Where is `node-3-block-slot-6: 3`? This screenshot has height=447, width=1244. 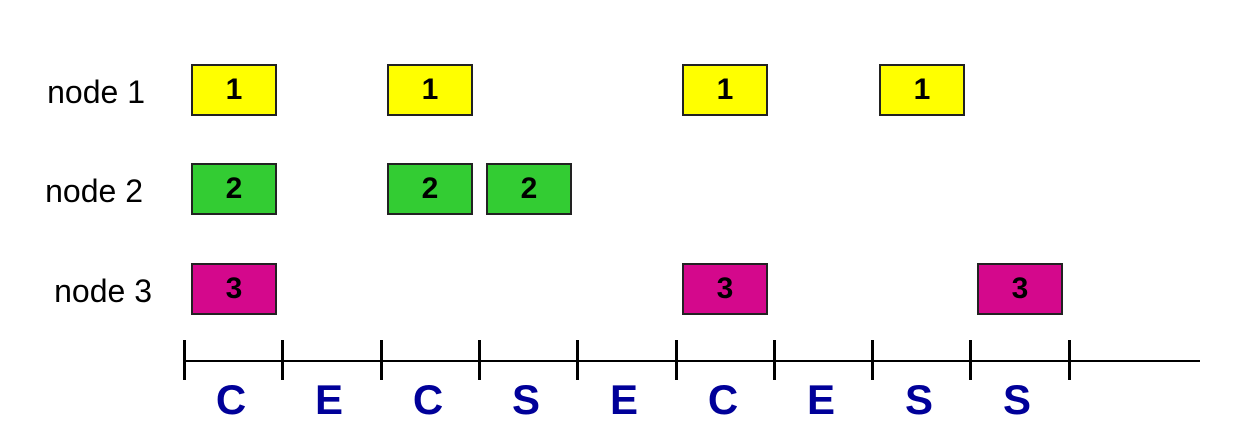 node-3-block-slot-6: 3 is located at coordinates (725, 289).